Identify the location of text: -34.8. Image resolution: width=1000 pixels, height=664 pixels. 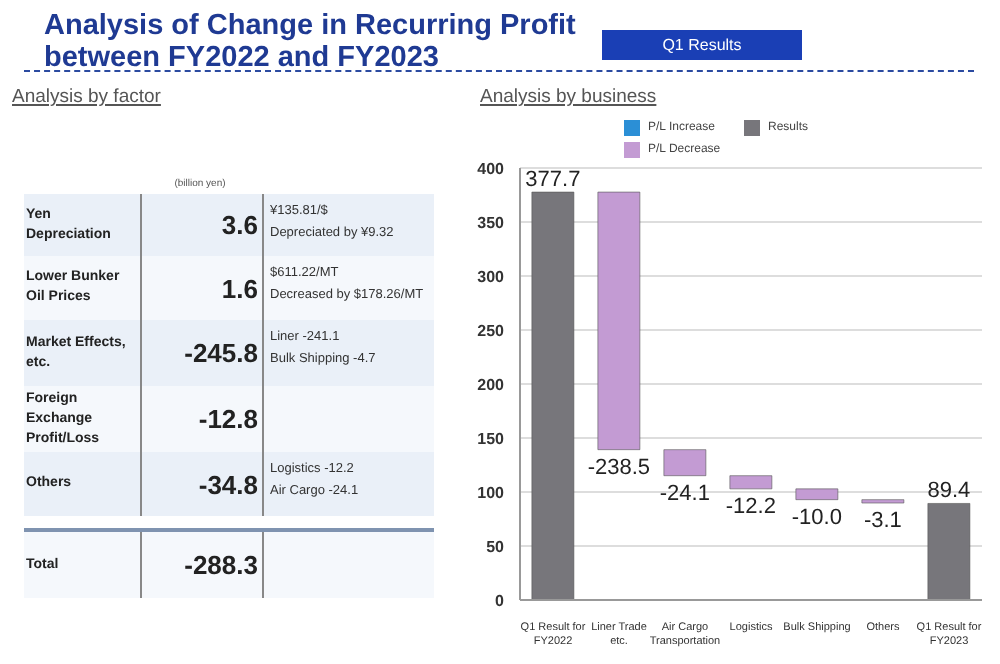
(228, 484).